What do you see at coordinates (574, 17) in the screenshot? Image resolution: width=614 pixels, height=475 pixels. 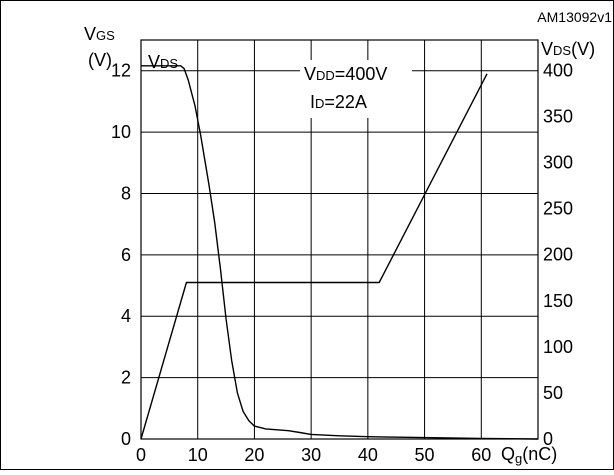 I see `figure-id-label: AM13092v1` at bounding box center [574, 17].